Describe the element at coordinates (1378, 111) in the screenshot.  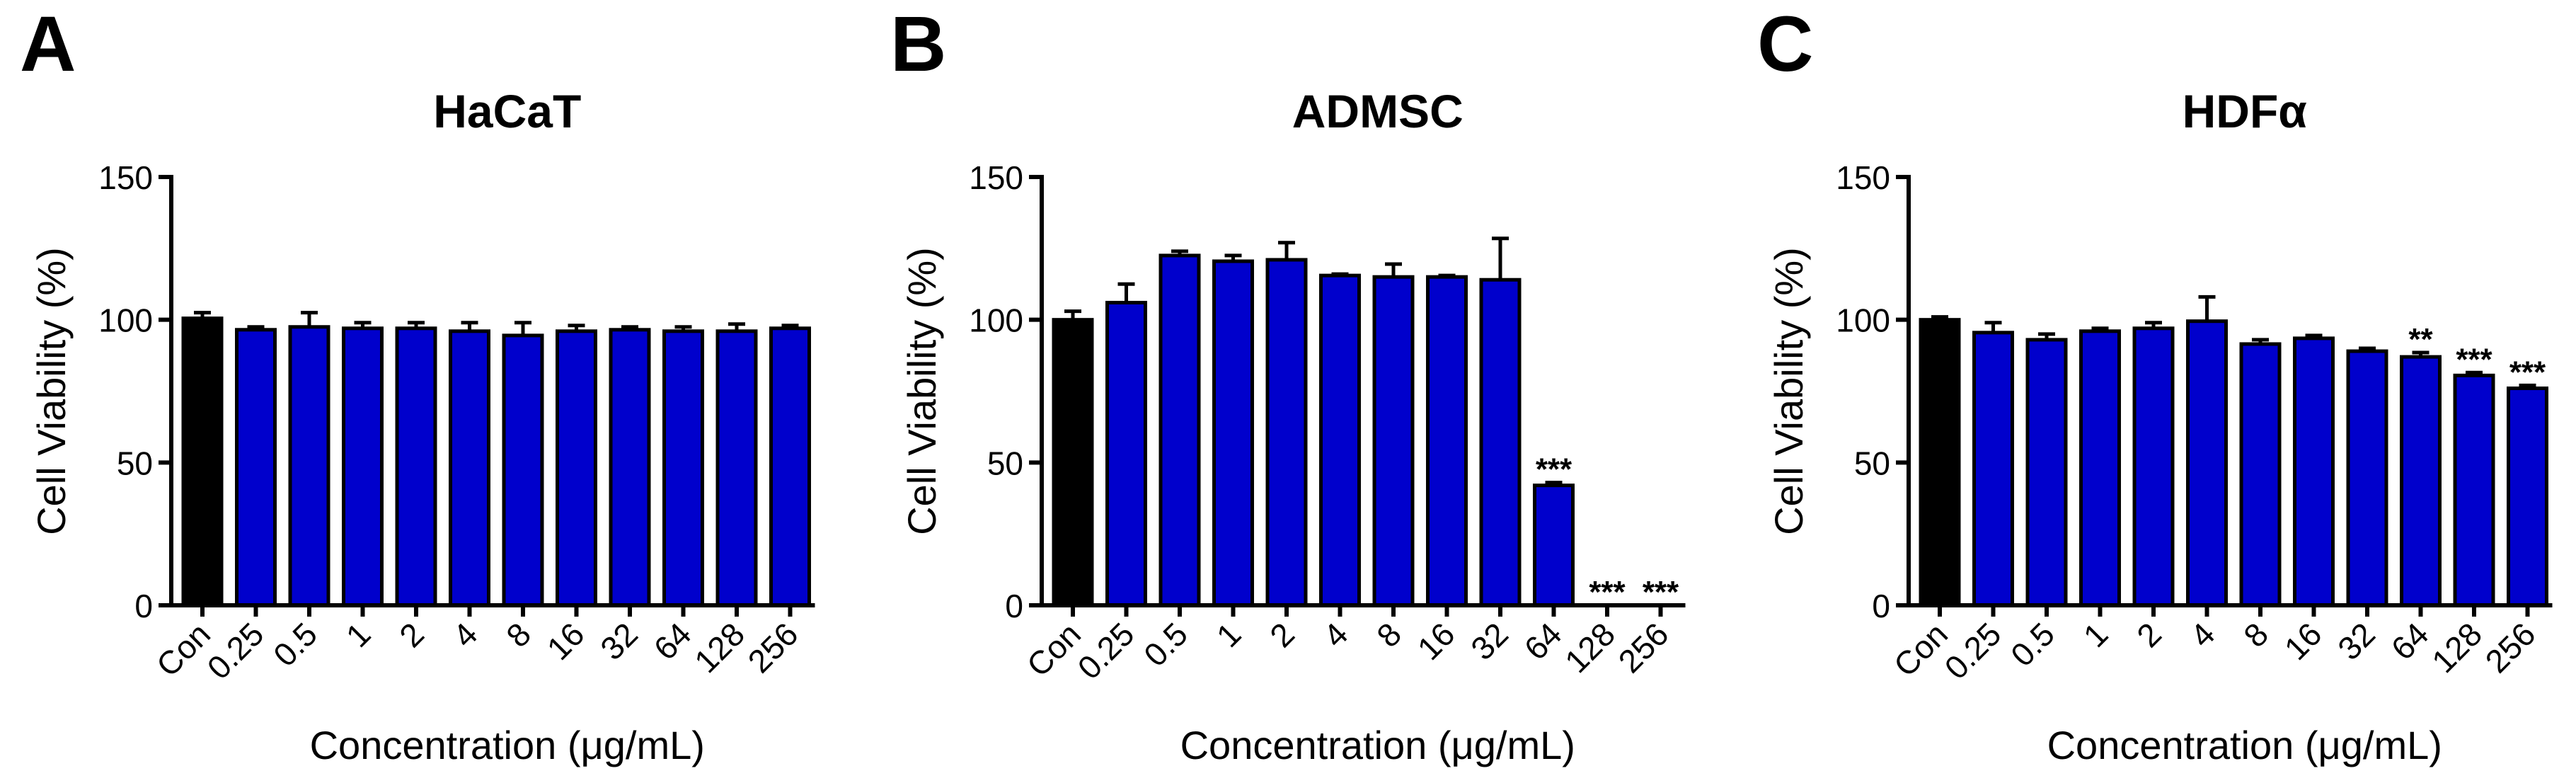
I see `chart-title: ADMSC` at that location.